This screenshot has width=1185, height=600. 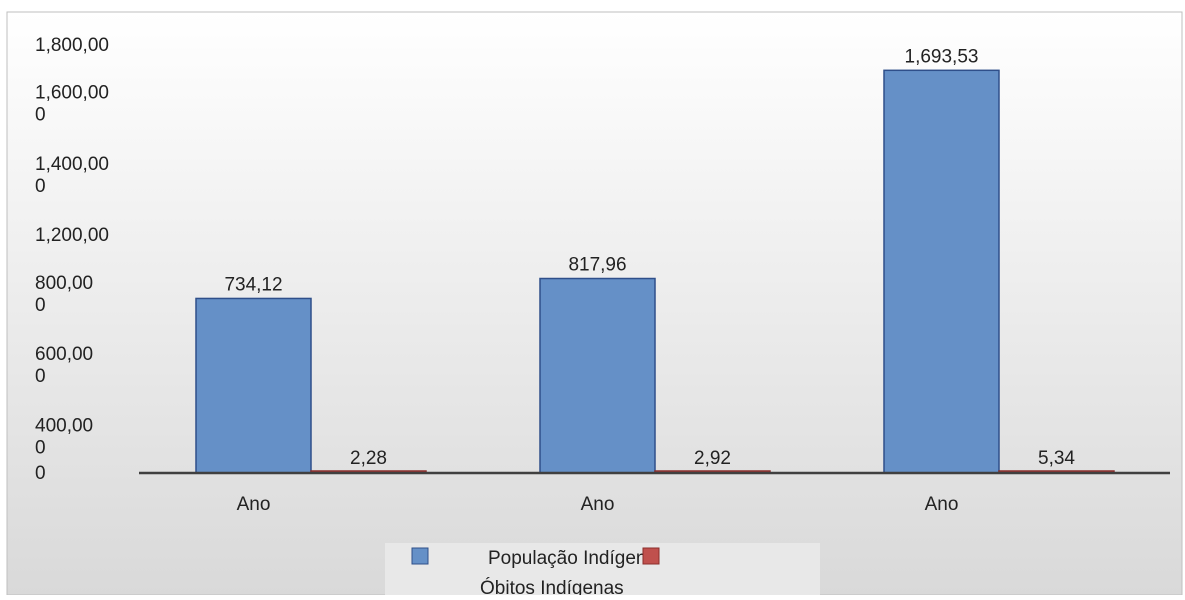 I want to click on x-tick-label-0: Ano, so click(x=254, y=504).